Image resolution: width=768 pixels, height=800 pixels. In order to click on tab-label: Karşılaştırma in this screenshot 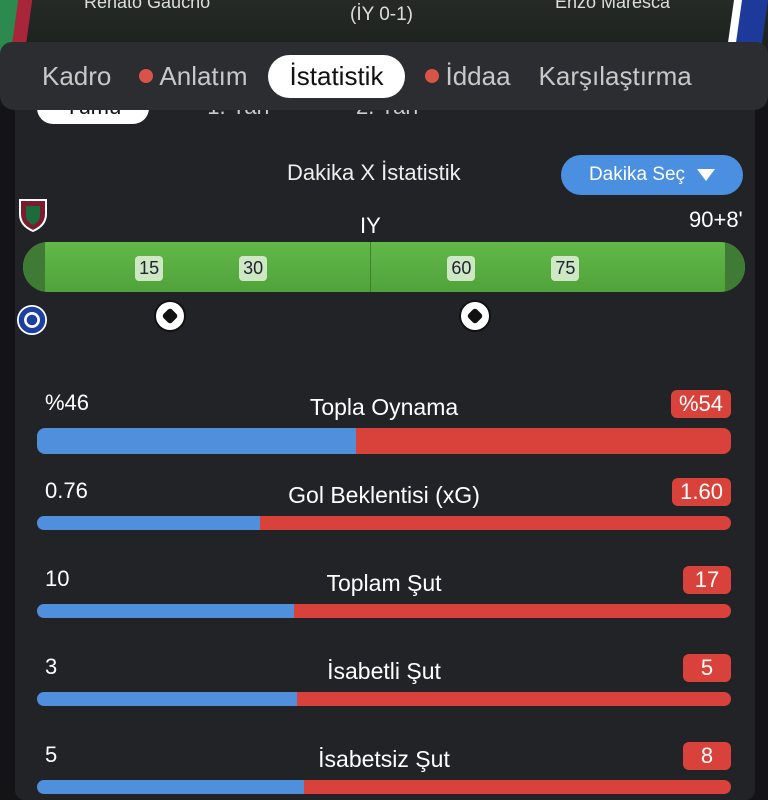, I will do `click(615, 75)`.